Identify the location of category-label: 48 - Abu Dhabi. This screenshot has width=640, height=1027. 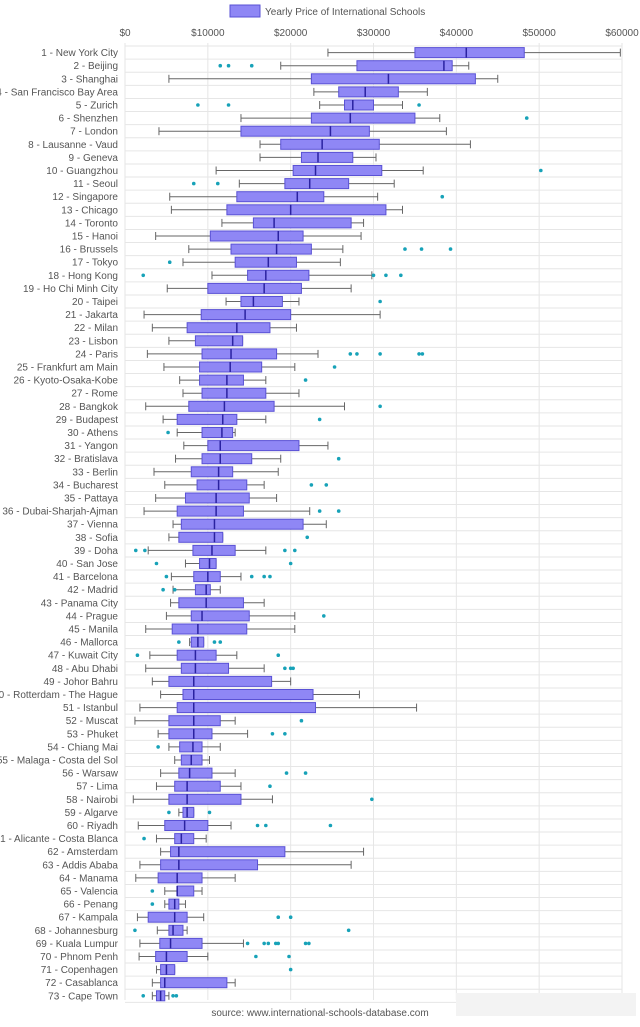
(85, 669).